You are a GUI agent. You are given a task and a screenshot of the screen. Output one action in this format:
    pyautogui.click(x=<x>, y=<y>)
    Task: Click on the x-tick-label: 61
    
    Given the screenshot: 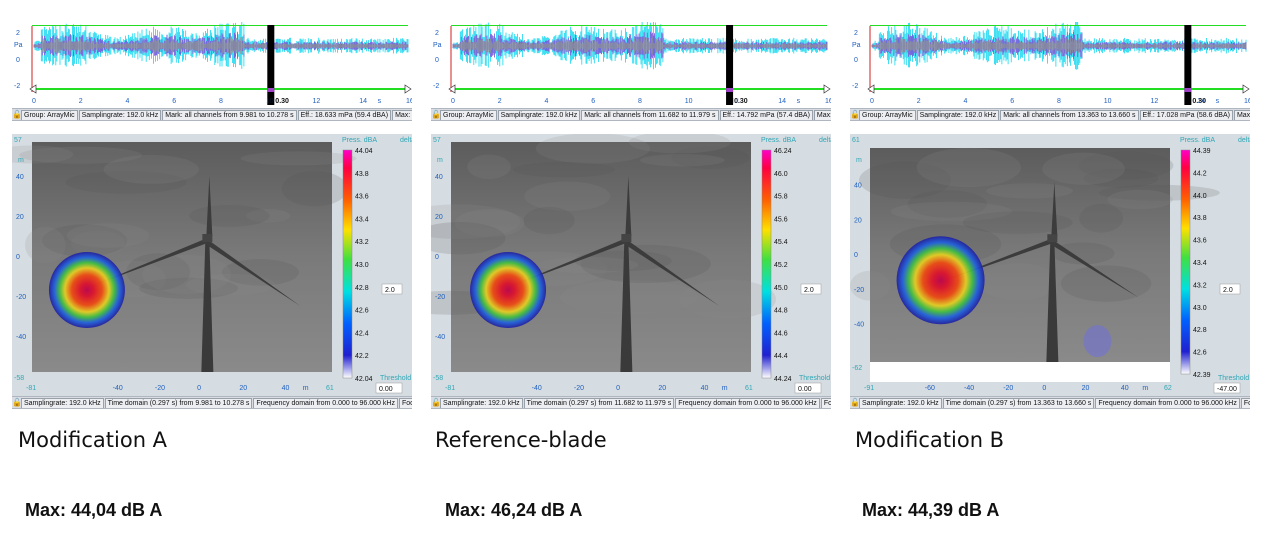 What is the action you would take?
    pyautogui.click(x=330, y=388)
    